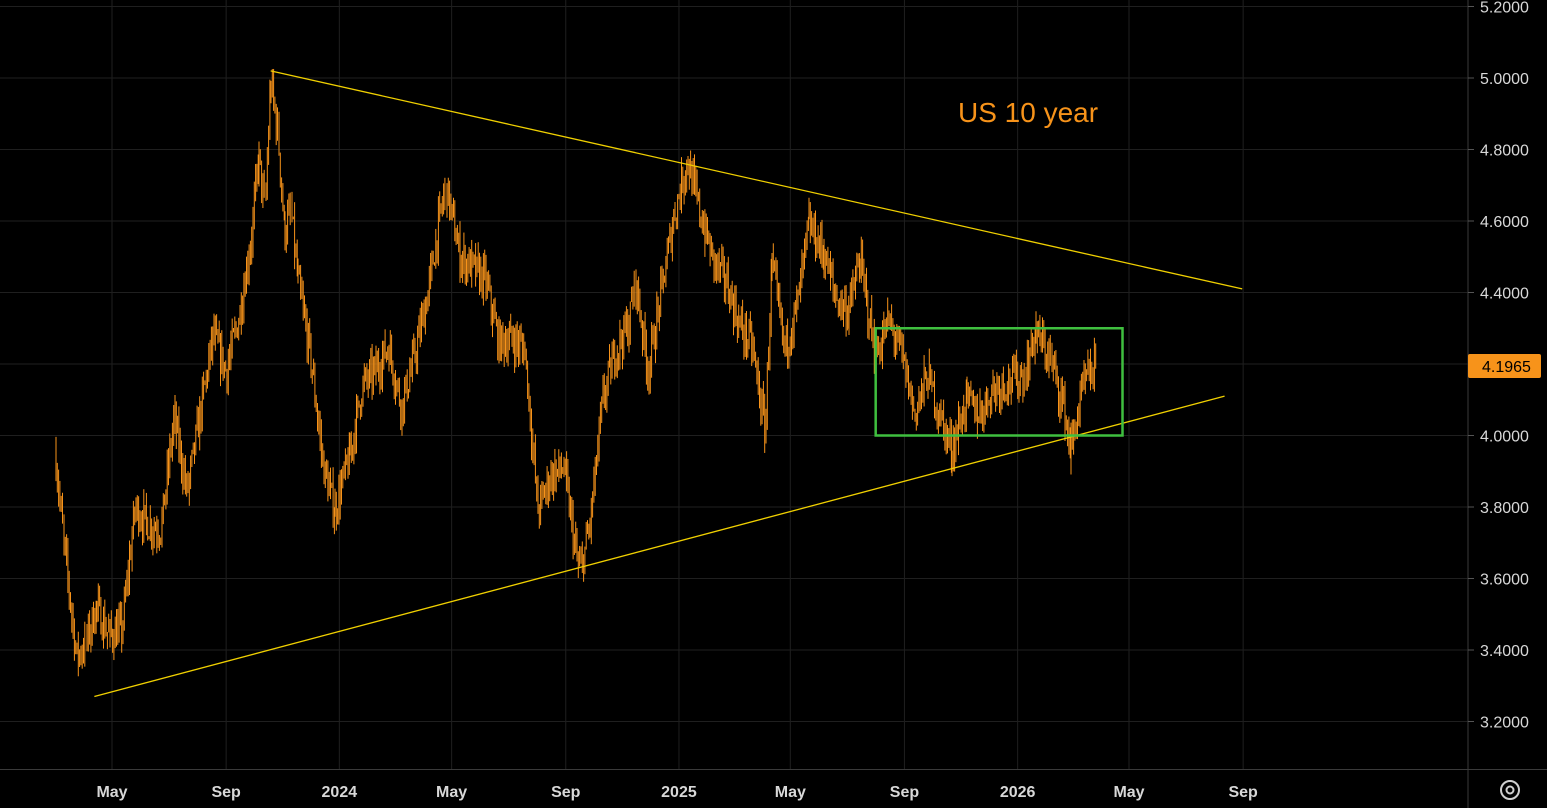 This screenshot has height=808, width=1547. I want to click on y-tick-label: 3.6000, so click(1504, 580).